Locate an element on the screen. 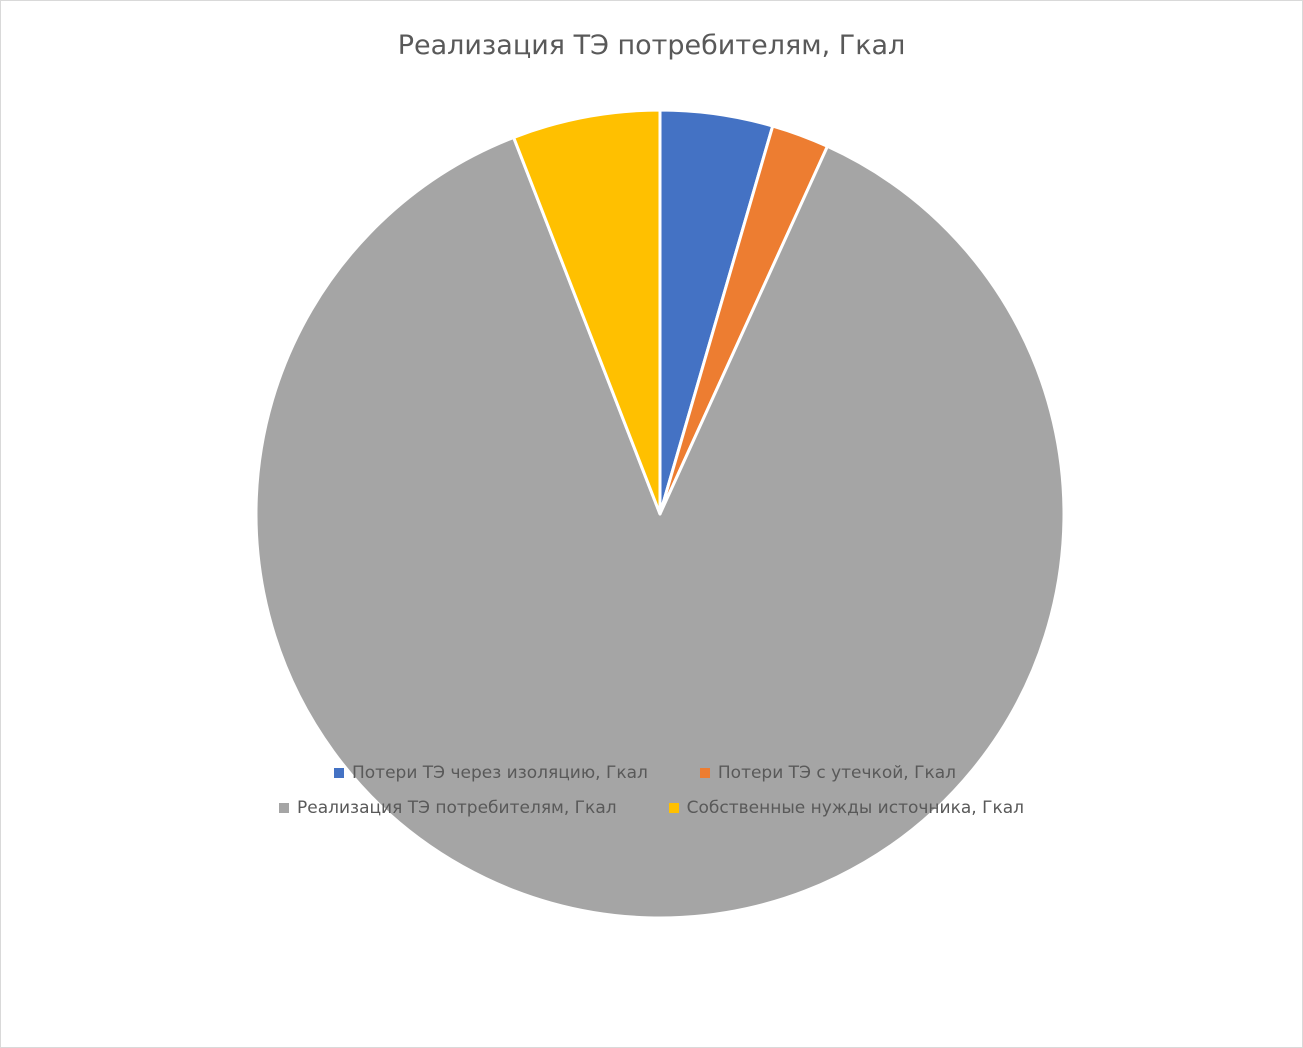 This screenshot has width=1303, height=1048. legend-item-consumer-sales: Реализация ТЭ потребителям, Гкал is located at coordinates (447, 808).